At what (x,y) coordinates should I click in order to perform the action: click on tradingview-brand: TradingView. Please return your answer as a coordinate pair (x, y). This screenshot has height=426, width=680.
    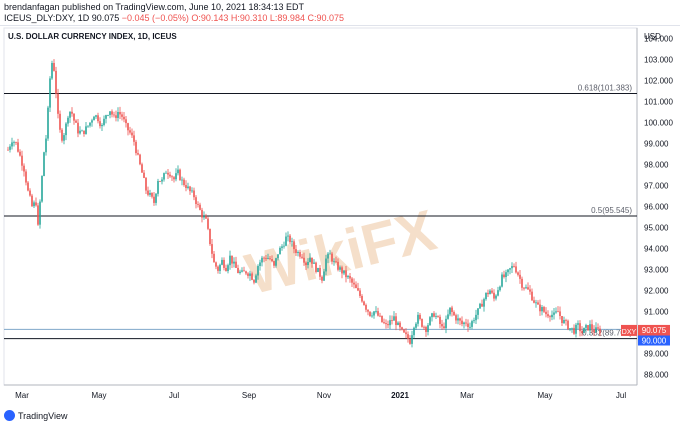
    Looking at the image, I should click on (43, 415).